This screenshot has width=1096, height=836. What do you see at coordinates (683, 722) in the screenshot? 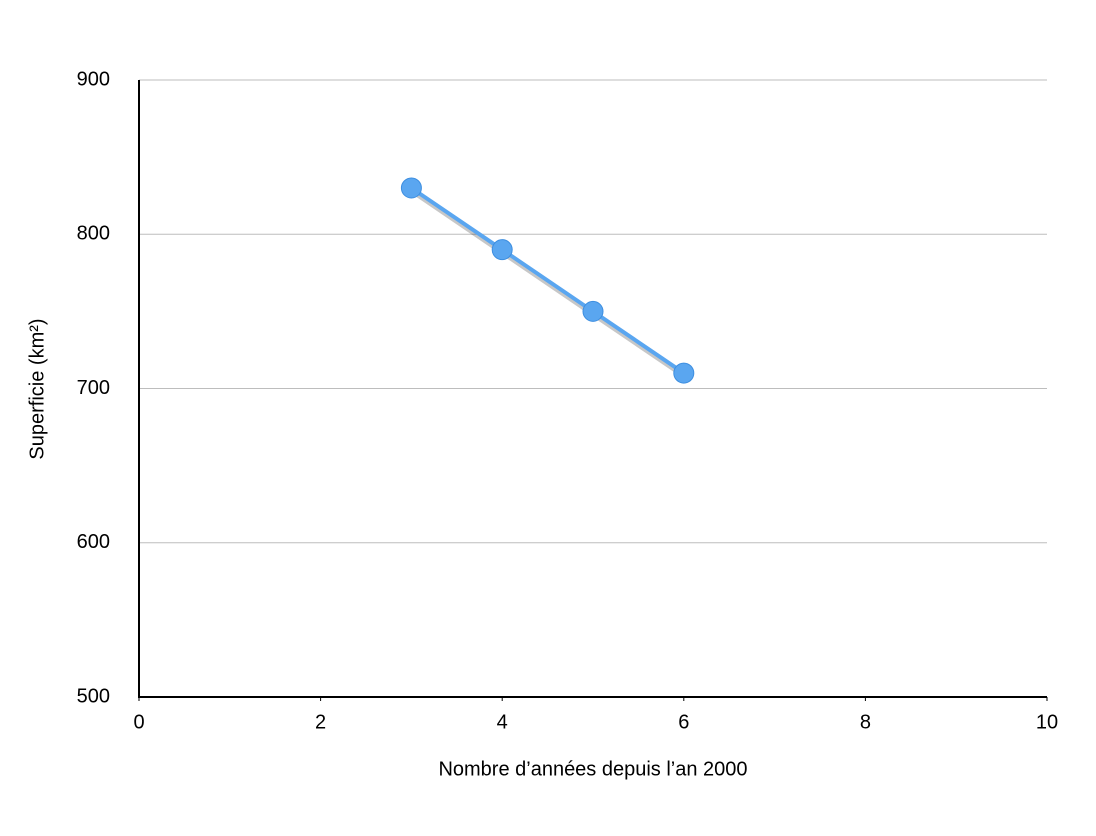
I see `x-tick-label: 6` at bounding box center [683, 722].